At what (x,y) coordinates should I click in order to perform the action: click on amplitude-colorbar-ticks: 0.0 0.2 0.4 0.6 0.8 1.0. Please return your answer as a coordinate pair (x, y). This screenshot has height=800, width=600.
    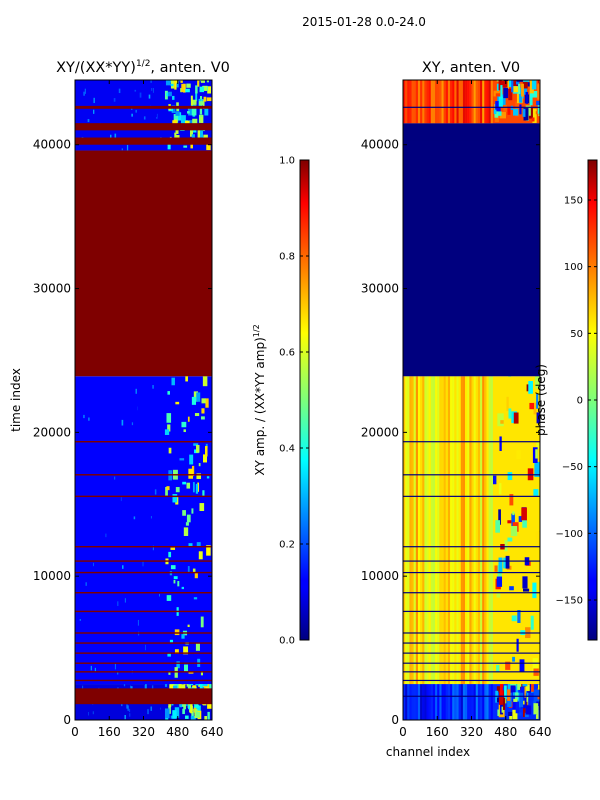
    Looking at the image, I should click on (294, 401).